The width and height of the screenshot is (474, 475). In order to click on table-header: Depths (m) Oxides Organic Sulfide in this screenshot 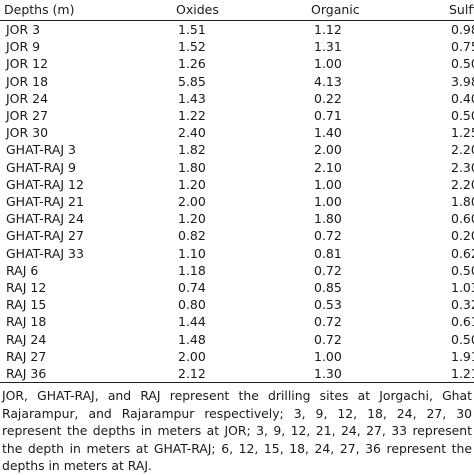, I will do `click(237, 10)`.